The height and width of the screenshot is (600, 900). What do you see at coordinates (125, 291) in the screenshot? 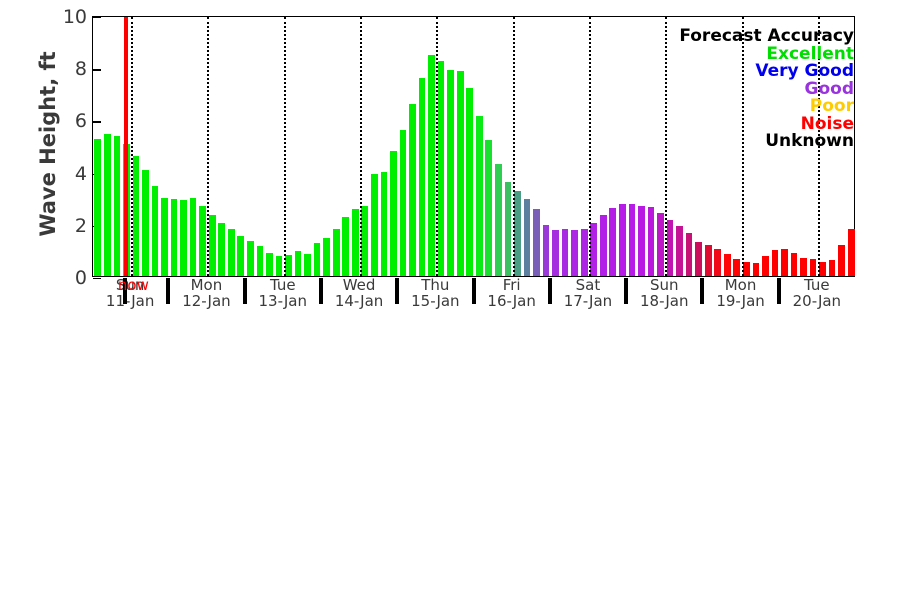
I see `now-boundary-tick` at bounding box center [125, 291].